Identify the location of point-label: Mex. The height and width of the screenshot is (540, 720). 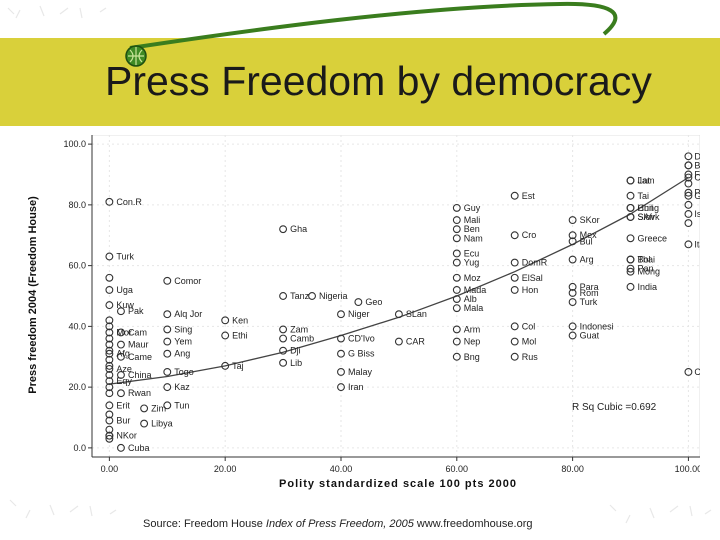
(589, 235).